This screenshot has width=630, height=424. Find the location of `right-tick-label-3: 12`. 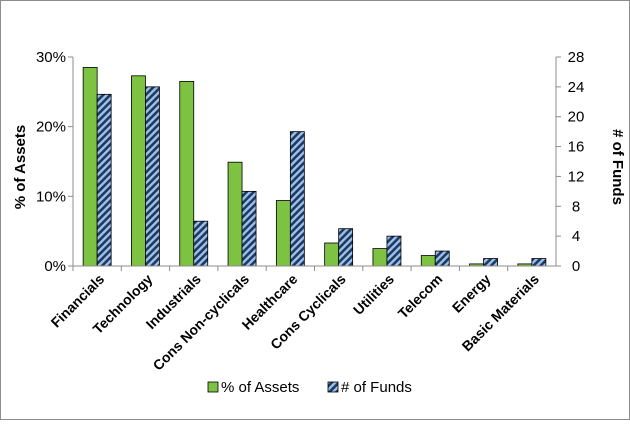

right-tick-label-3: 12 is located at coordinates (576, 176).